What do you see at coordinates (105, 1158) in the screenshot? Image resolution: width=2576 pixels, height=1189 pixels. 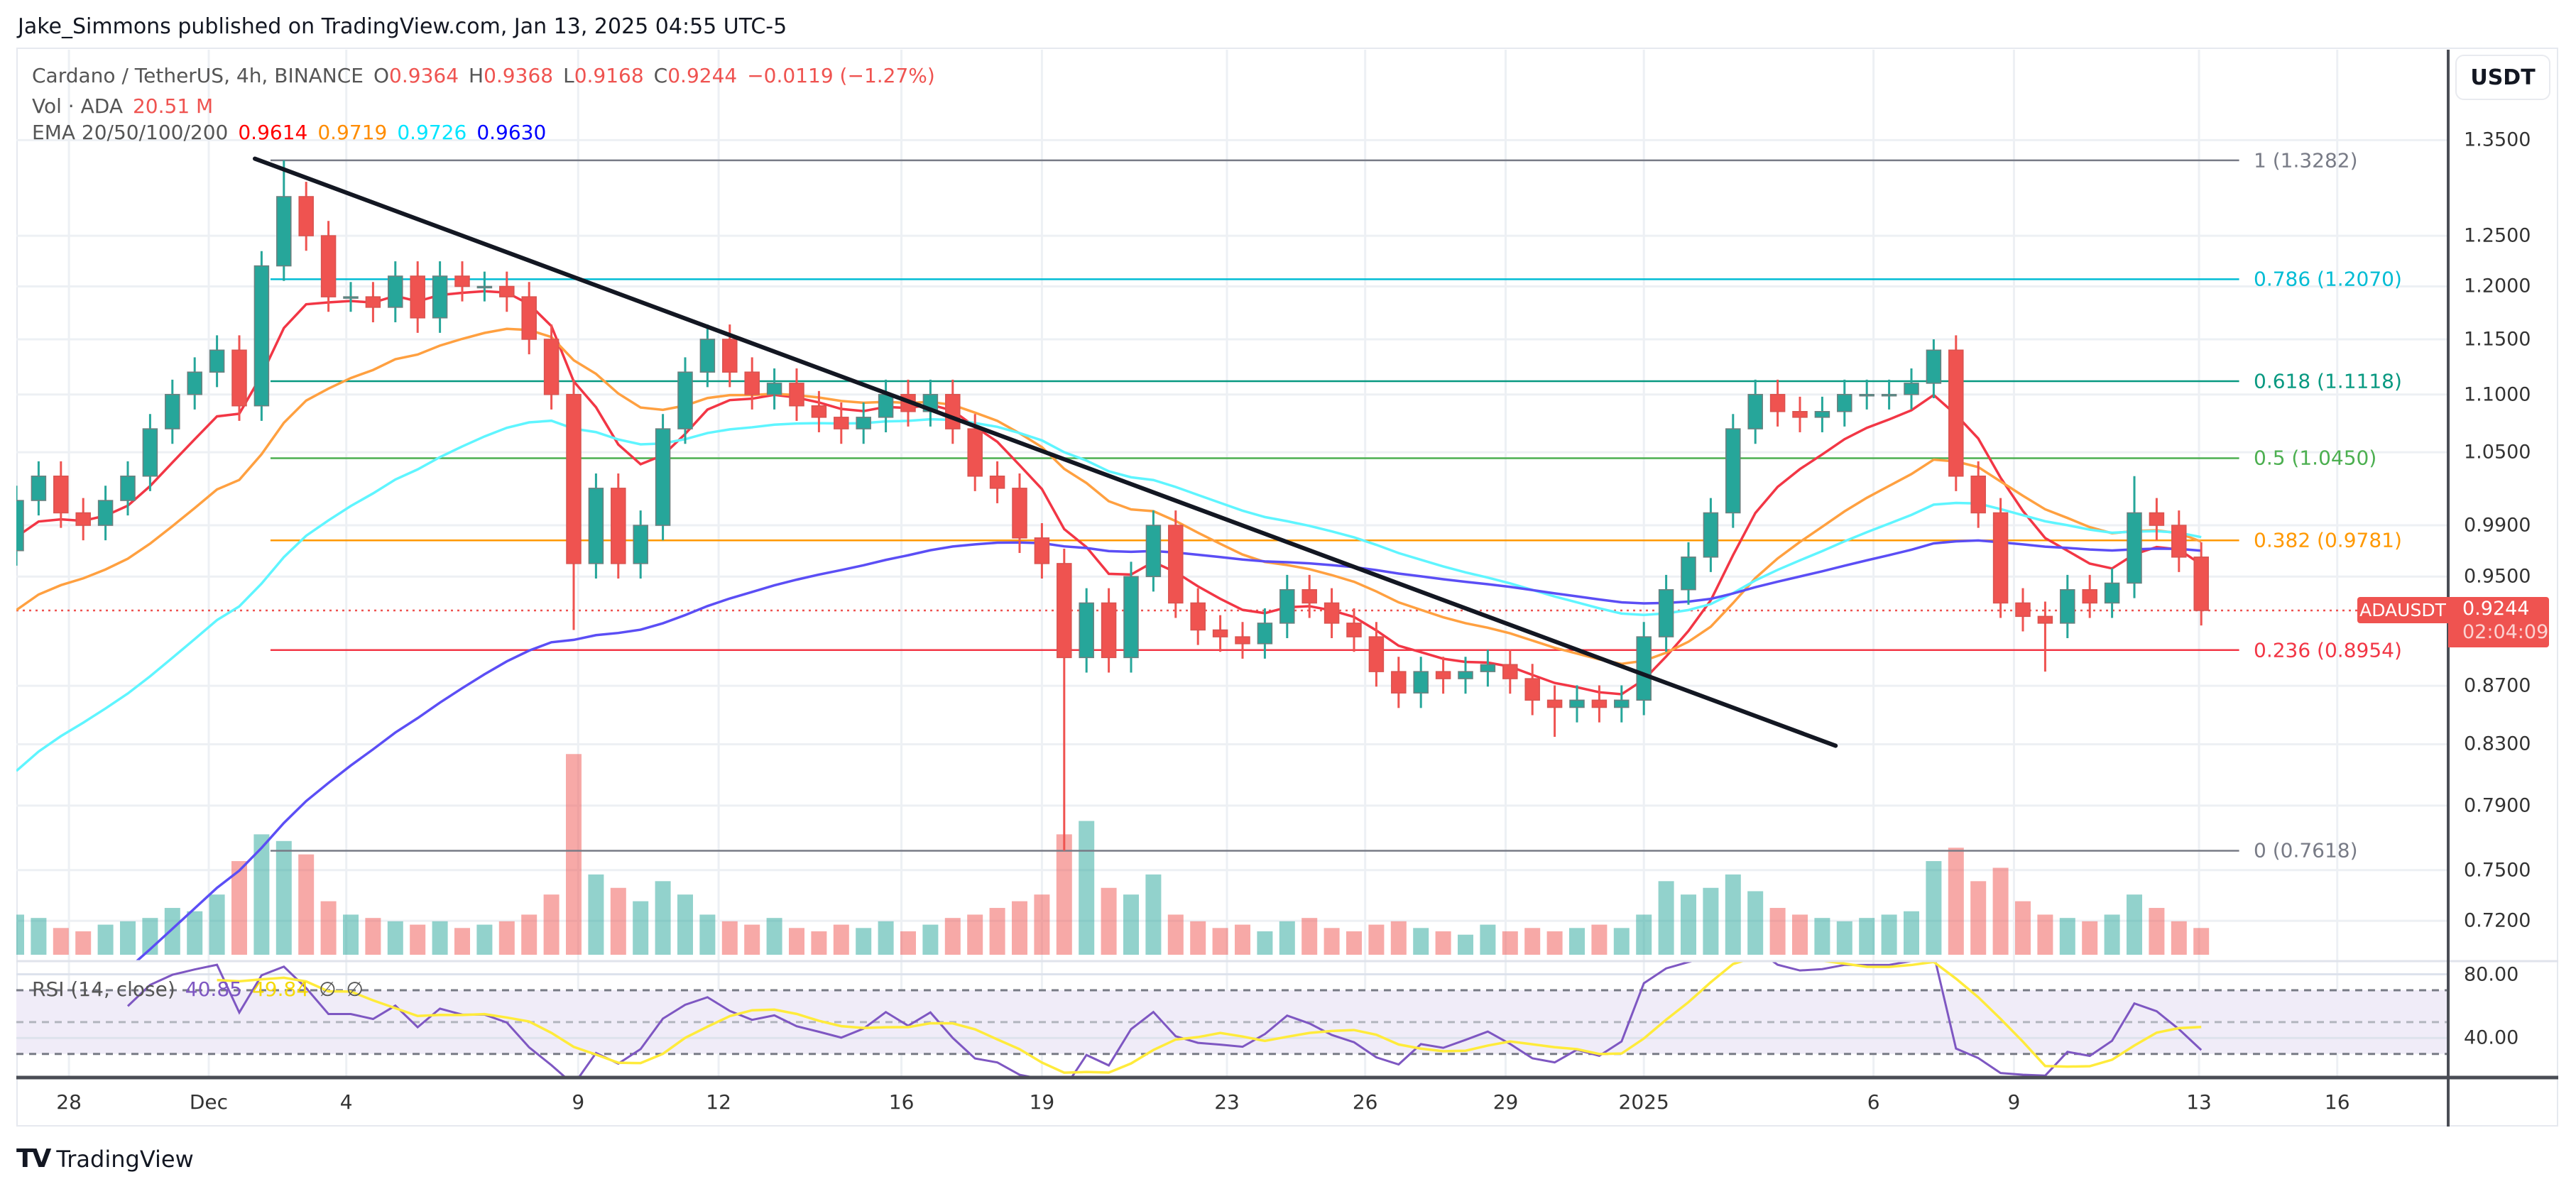 I see `tradingview-logo: TV TradingView` at bounding box center [105, 1158].